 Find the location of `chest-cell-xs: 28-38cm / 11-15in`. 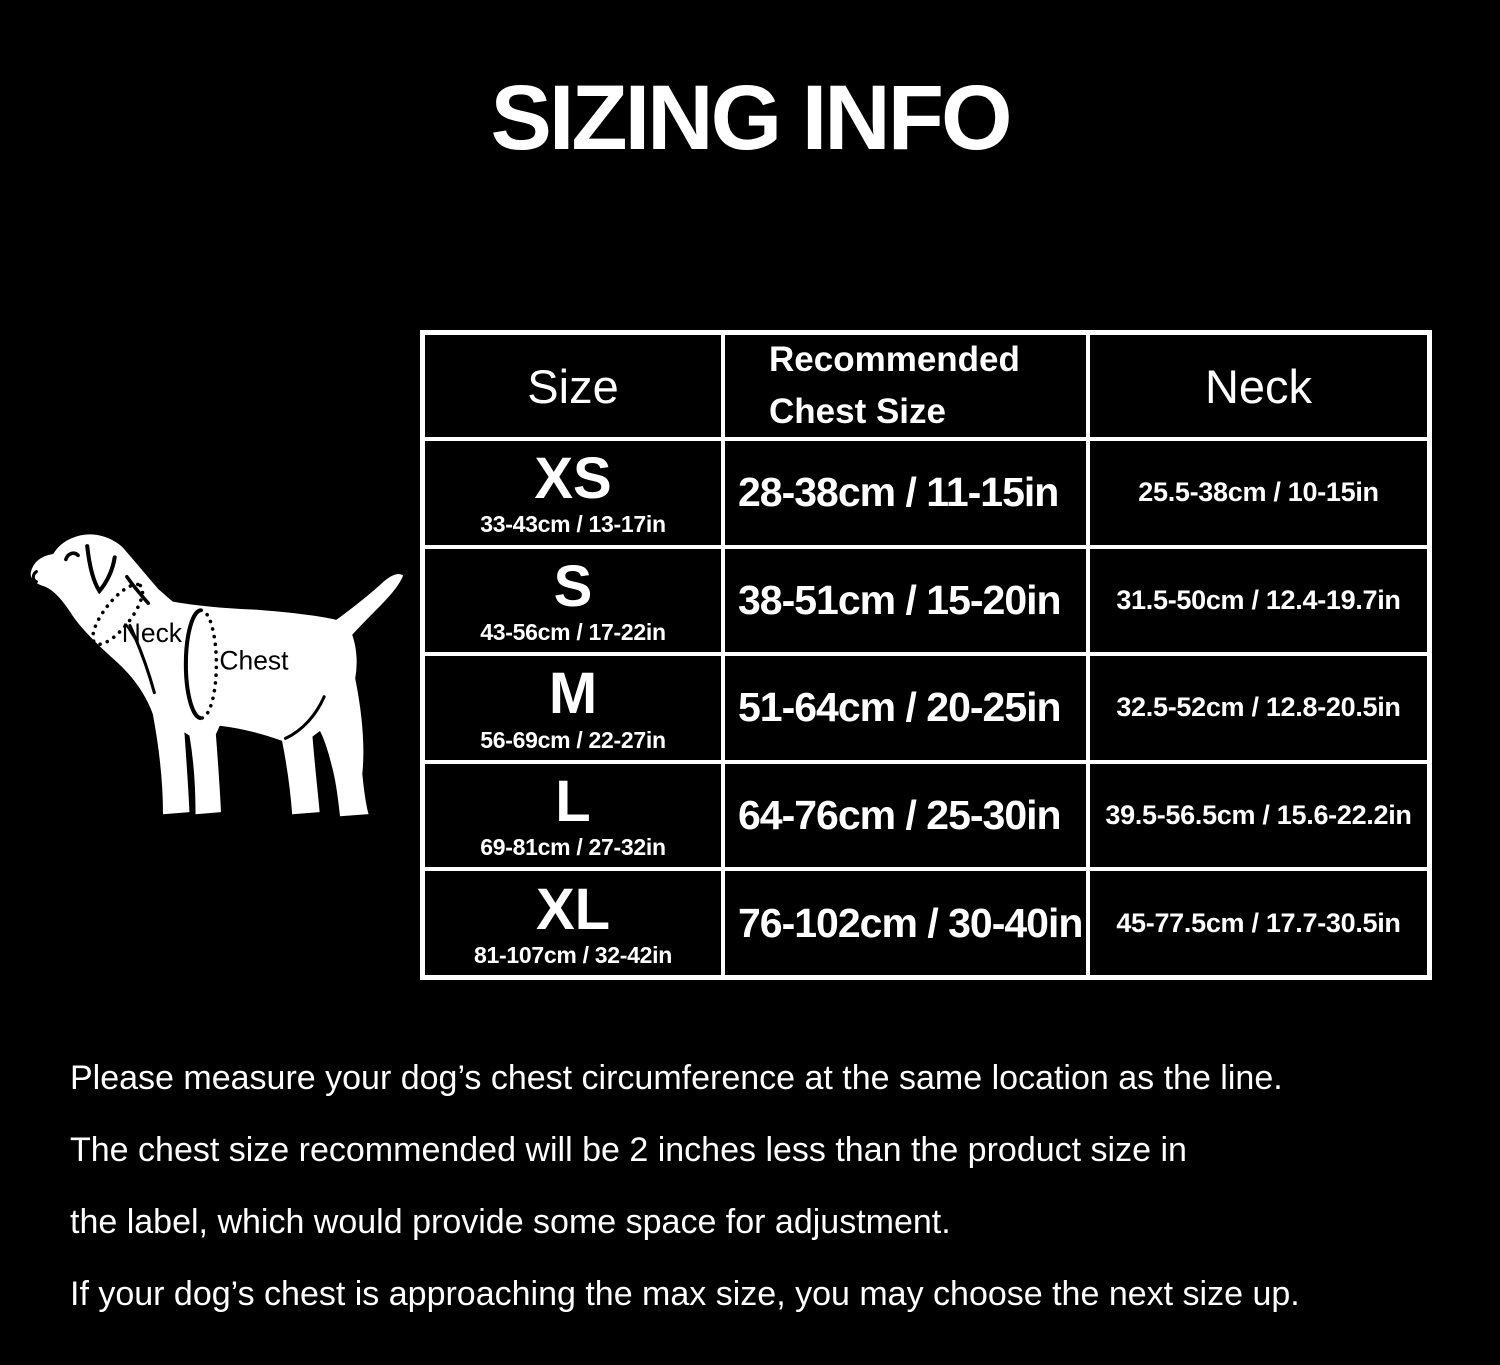

chest-cell-xs: 28-38cm / 11-15in is located at coordinates (905, 493).